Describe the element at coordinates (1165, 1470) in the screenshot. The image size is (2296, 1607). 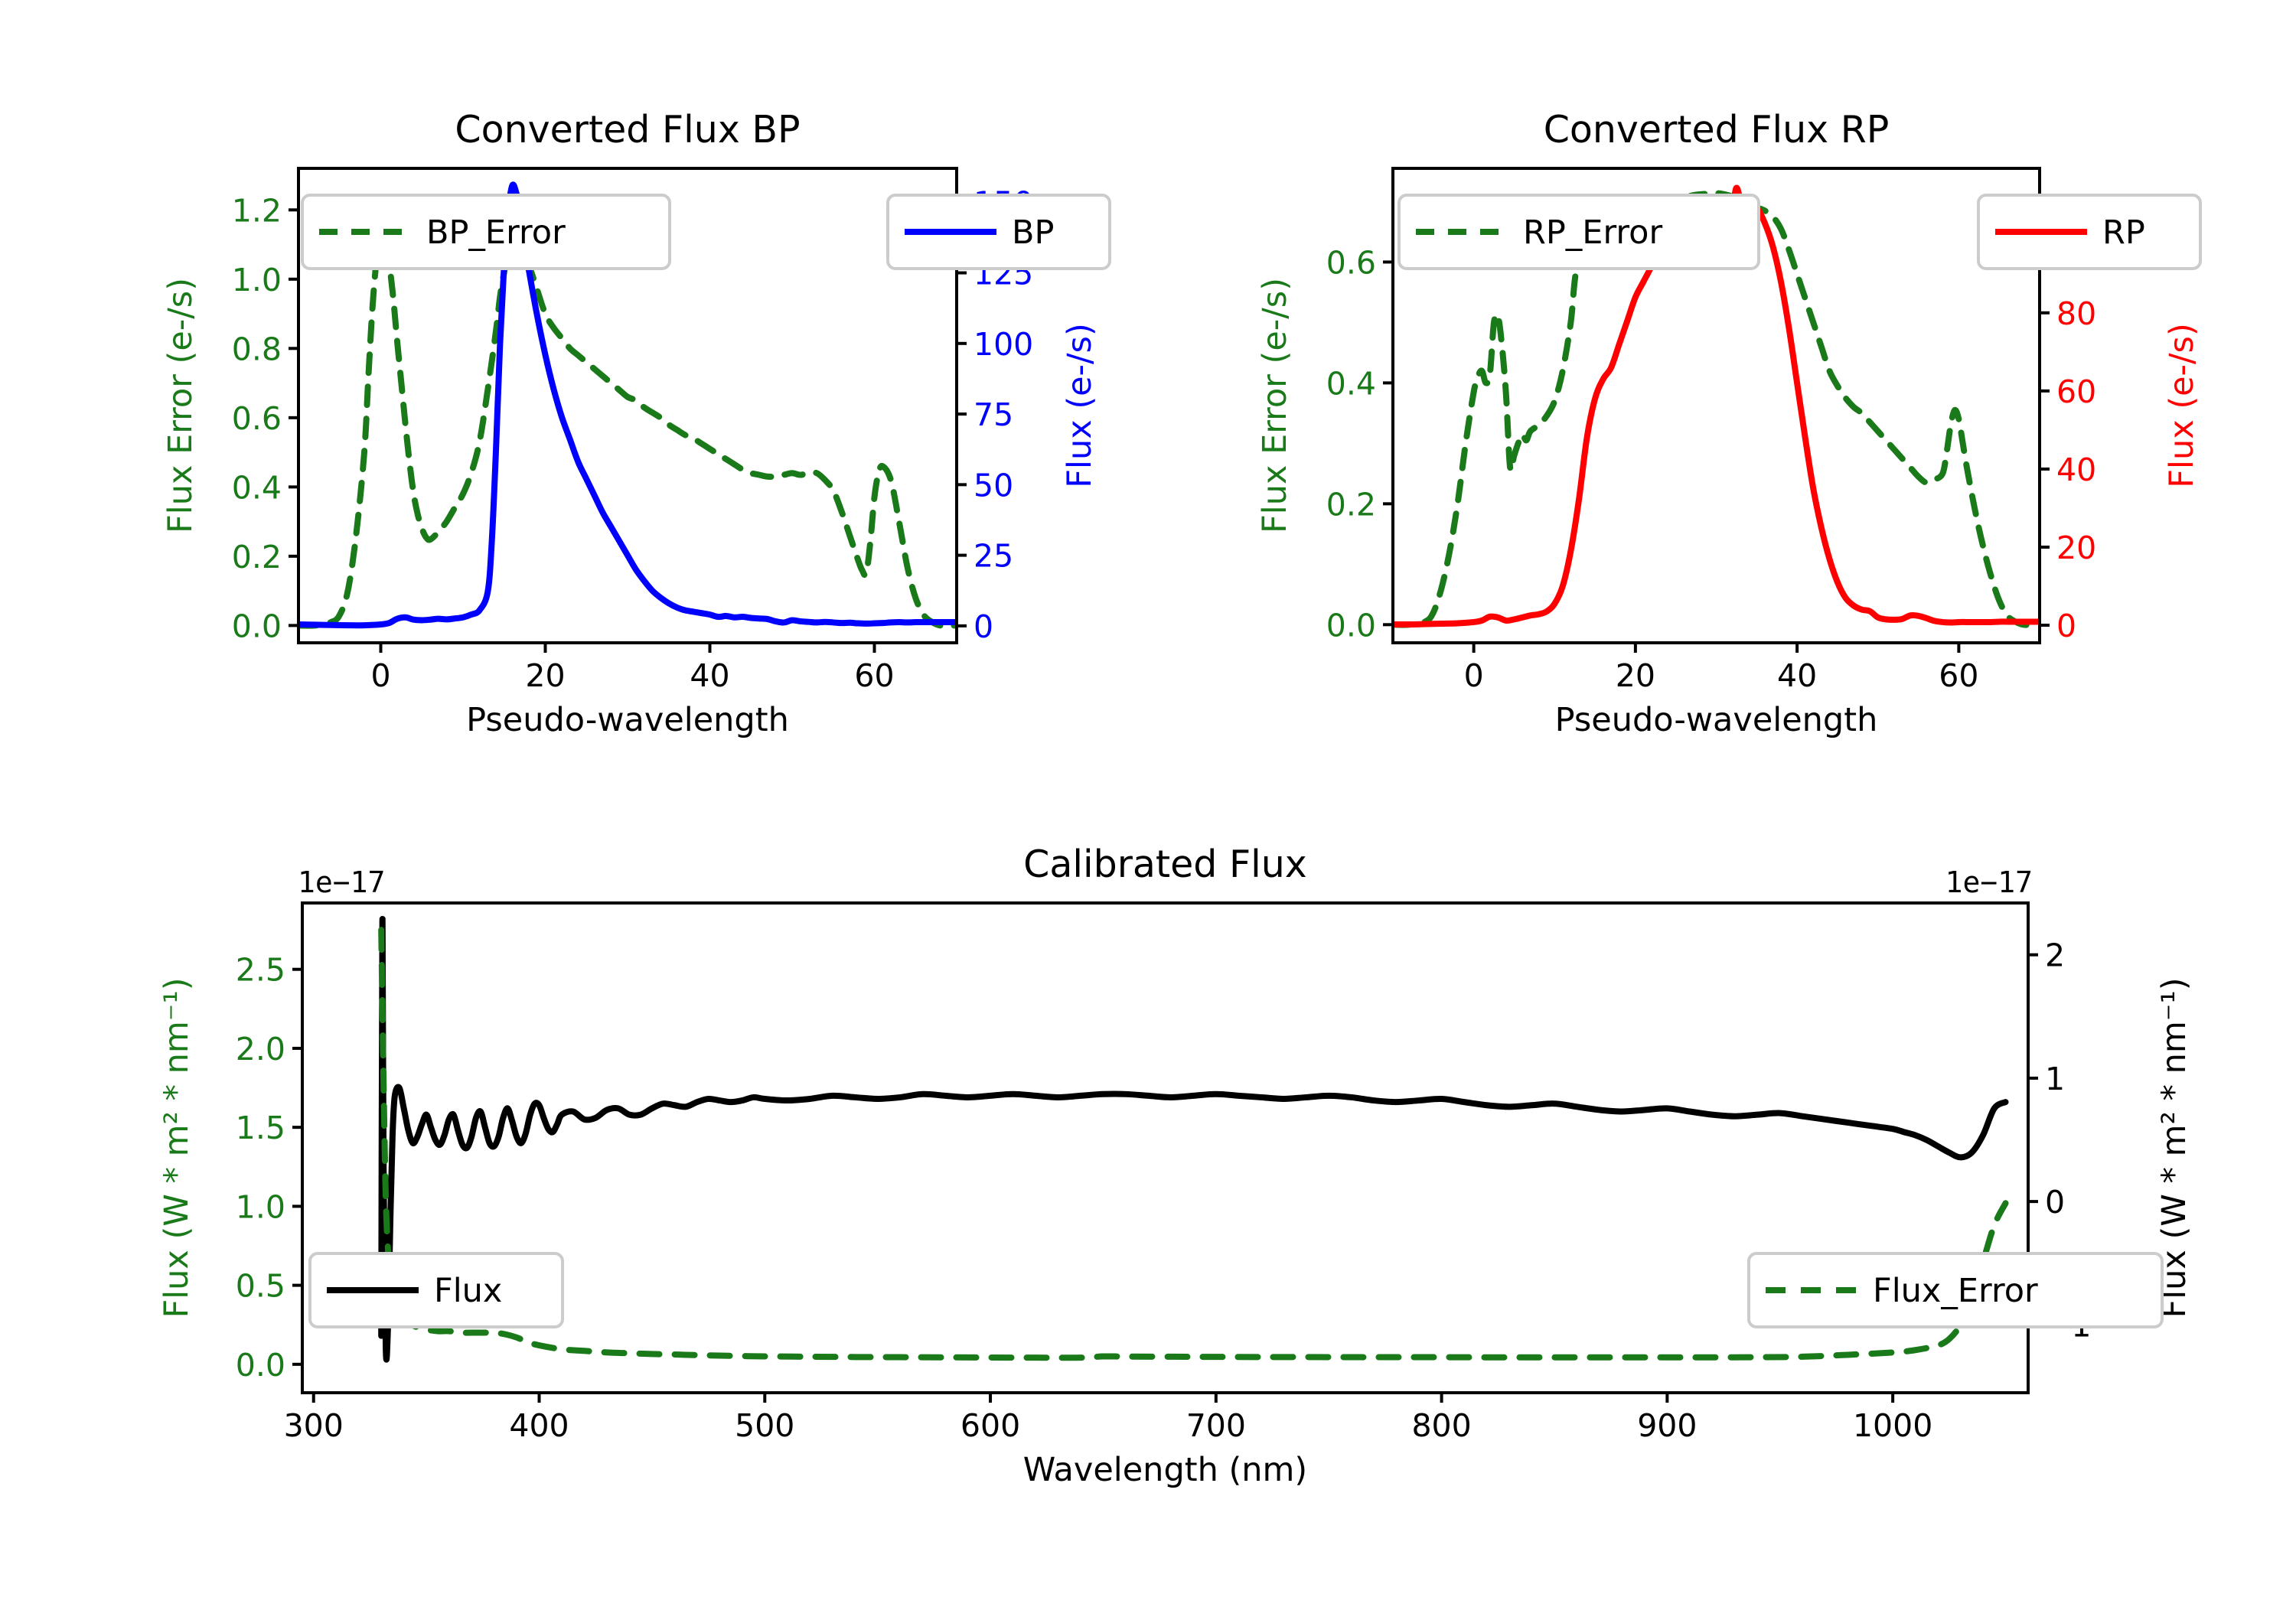
I see `x-axis-label: Wavelength (nm)` at that location.